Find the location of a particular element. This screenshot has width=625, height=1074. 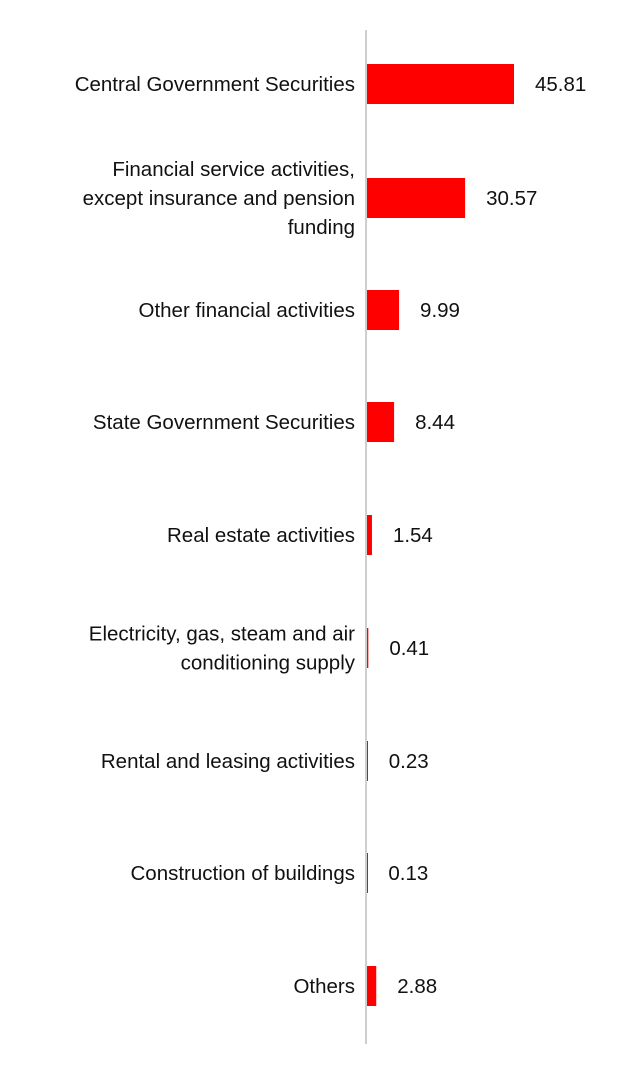

value-label: 2.88 is located at coordinates (417, 986).